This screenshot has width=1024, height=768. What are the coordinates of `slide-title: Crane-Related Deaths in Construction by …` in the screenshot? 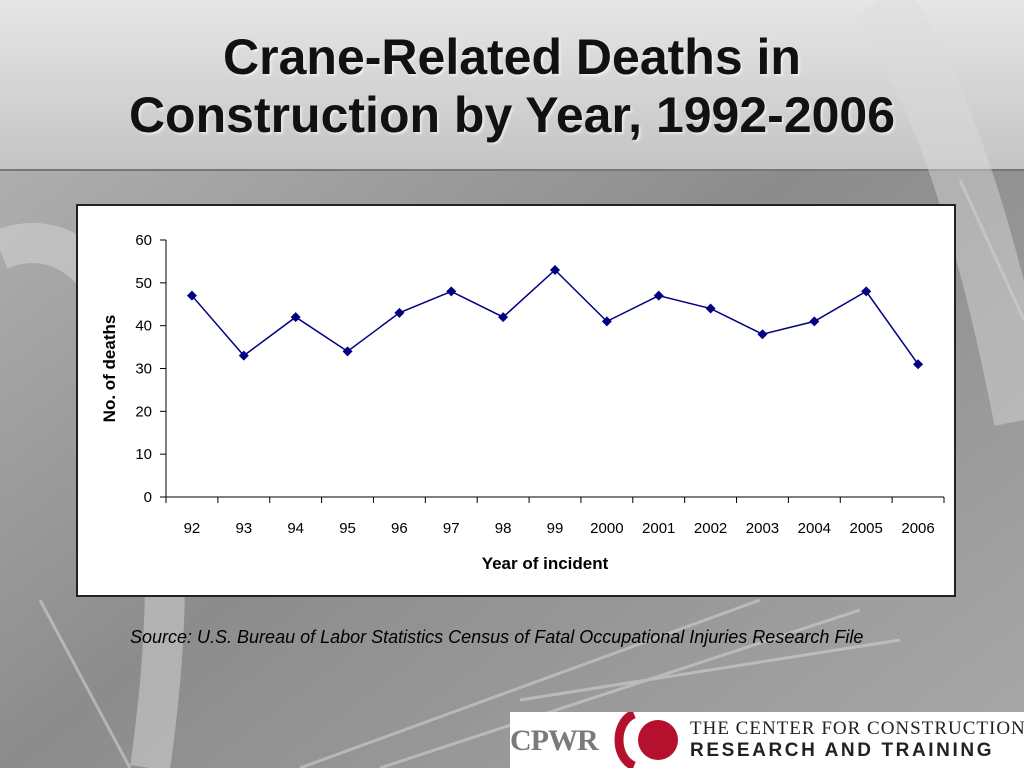 It's located at (512, 86).